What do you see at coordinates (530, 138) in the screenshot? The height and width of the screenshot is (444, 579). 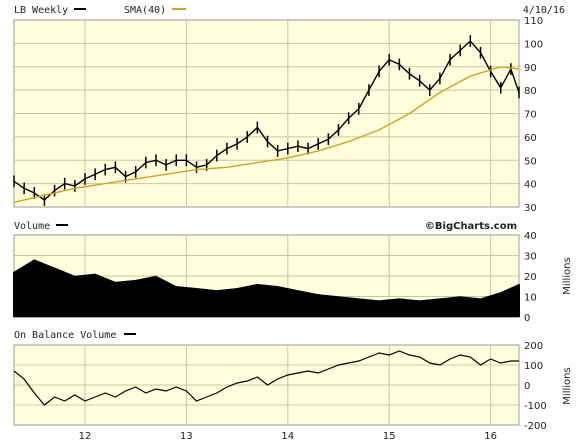 I see `price-y-tick-label: 60` at bounding box center [530, 138].